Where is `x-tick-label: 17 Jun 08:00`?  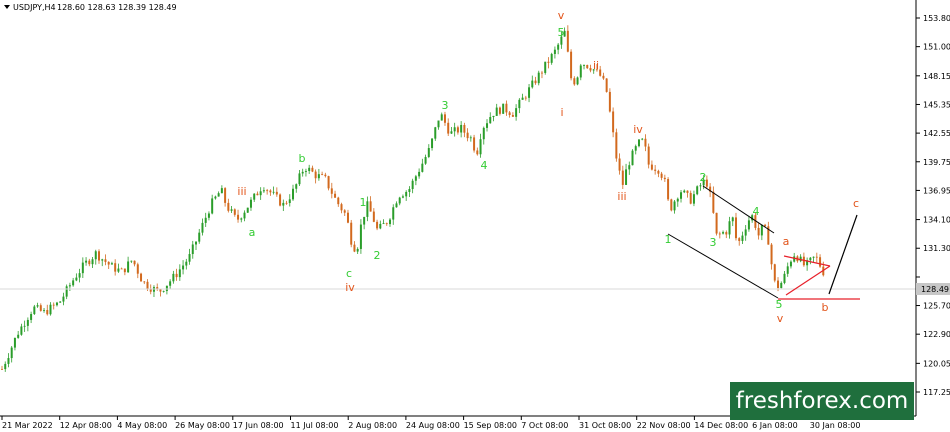 x-tick-label: 17 Jun 08:00 is located at coordinates (258, 425).